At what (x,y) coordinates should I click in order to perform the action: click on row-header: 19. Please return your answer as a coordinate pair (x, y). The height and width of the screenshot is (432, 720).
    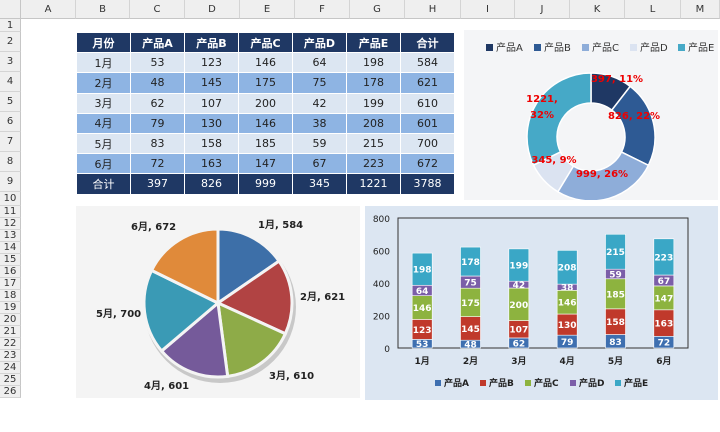
    Looking at the image, I should click on (10, 308).